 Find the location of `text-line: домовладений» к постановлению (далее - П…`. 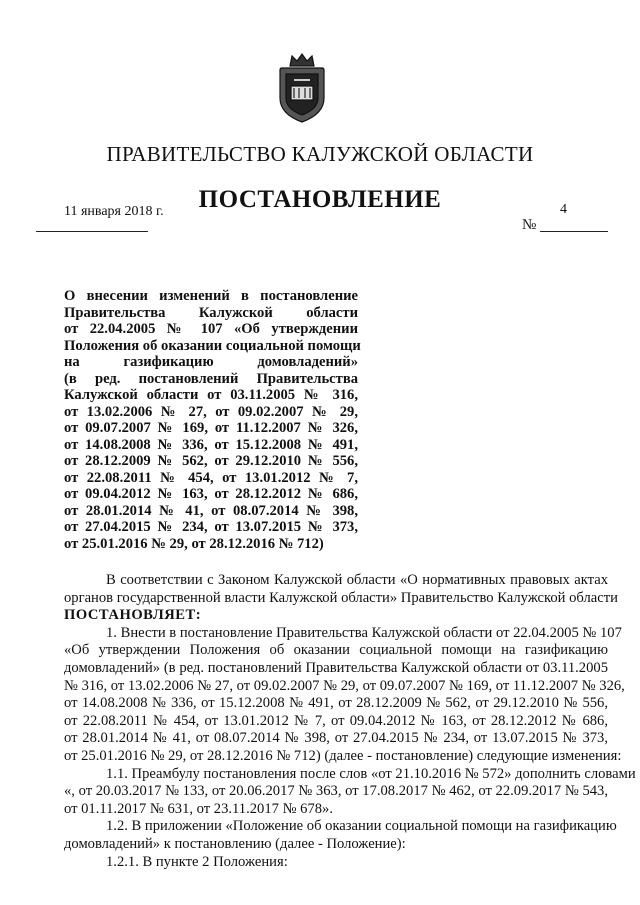

text-line: домовладений» к постановлению (далее - П… is located at coordinates (235, 843).